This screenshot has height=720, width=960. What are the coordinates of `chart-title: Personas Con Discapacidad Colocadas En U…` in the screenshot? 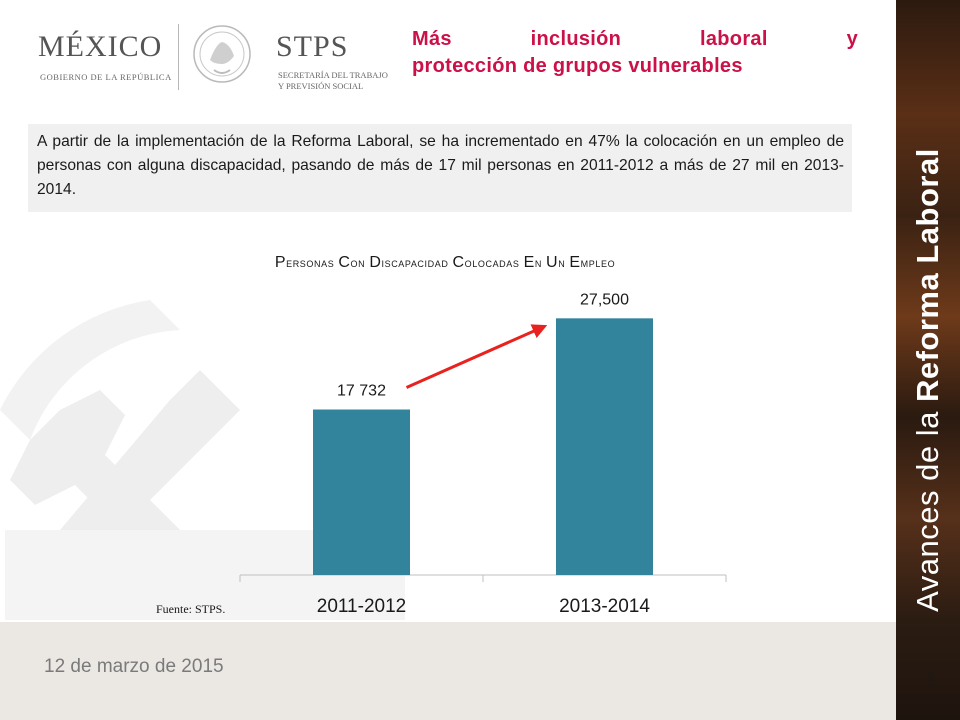 It's located at (445, 263).